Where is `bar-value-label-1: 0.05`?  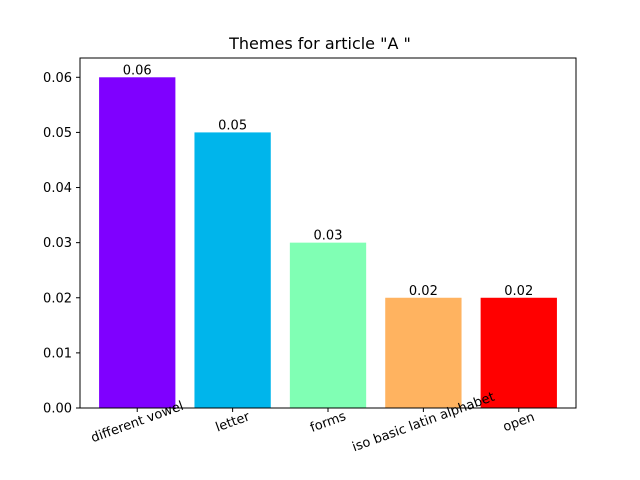 bar-value-label-1: 0.05 is located at coordinates (232, 125).